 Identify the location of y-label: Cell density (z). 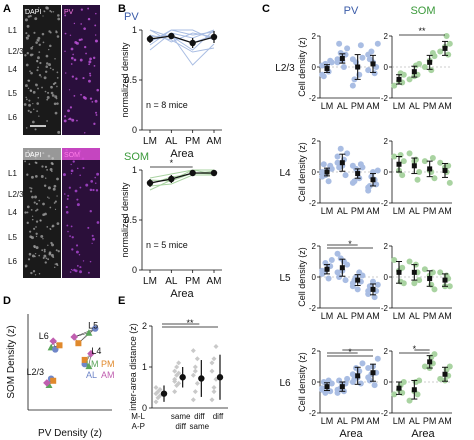
(302, 172).